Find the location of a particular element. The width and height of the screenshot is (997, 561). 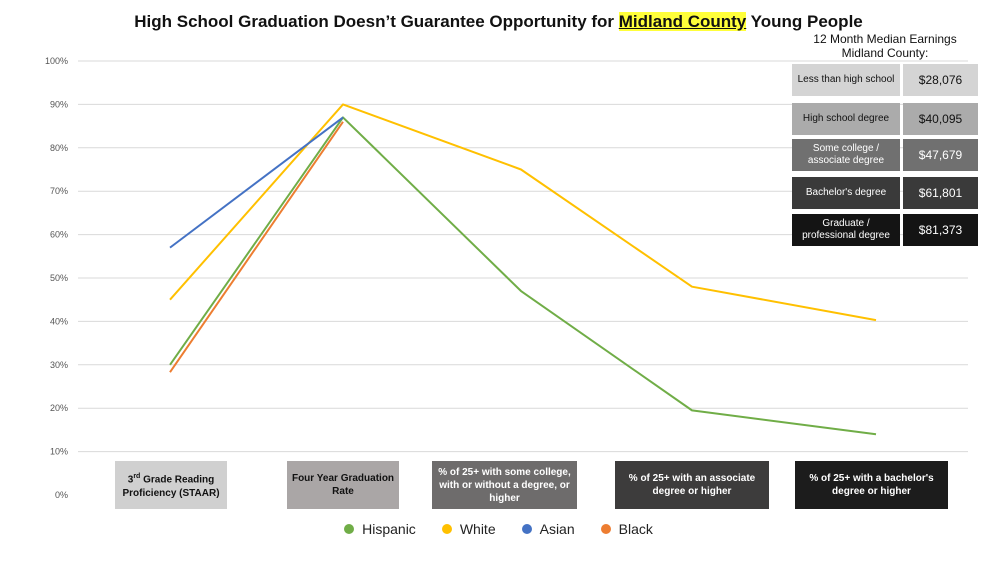

earnings-heading-line2: Midland County: is located at coordinates (885, 53).